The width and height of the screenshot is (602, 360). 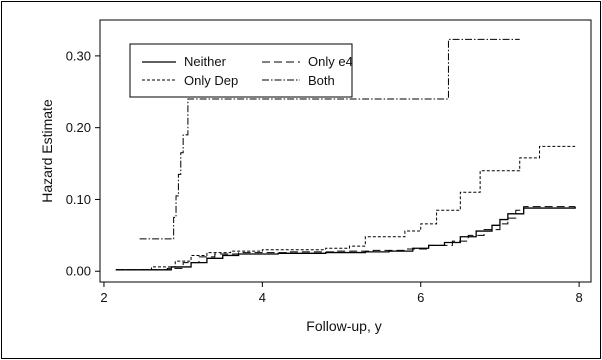 I want to click on y-axis-title: Hazard Estimate, so click(x=47, y=151).